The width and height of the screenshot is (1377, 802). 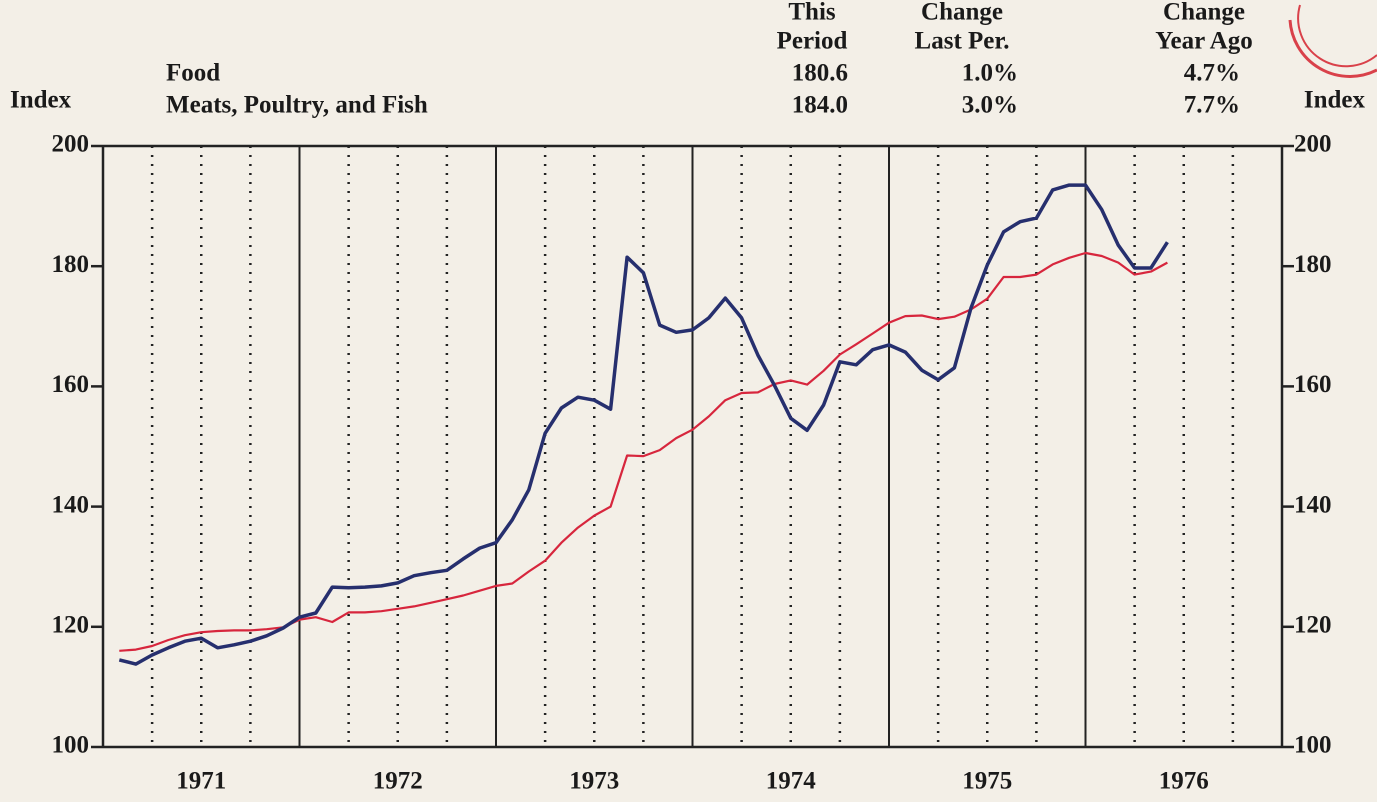 What do you see at coordinates (812, 13) in the screenshot?
I see `column-header: This` at bounding box center [812, 13].